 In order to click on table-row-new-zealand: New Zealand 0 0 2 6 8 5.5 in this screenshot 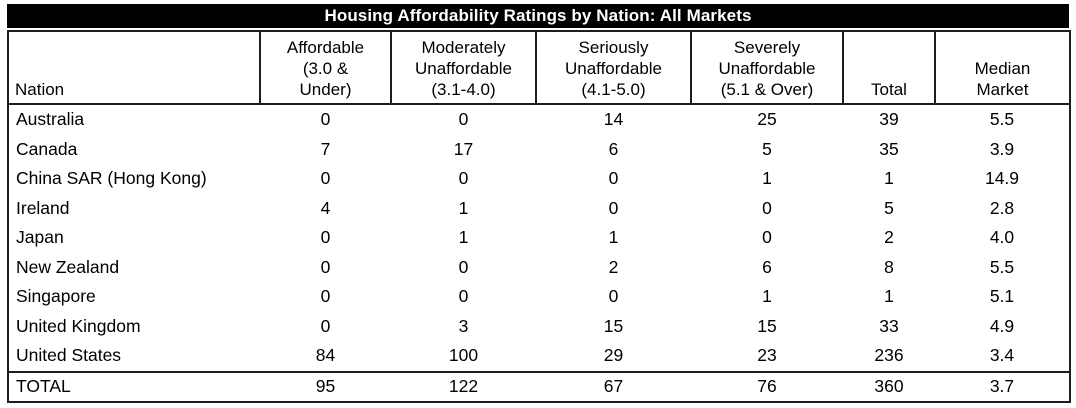, I will do `click(539, 268)`.